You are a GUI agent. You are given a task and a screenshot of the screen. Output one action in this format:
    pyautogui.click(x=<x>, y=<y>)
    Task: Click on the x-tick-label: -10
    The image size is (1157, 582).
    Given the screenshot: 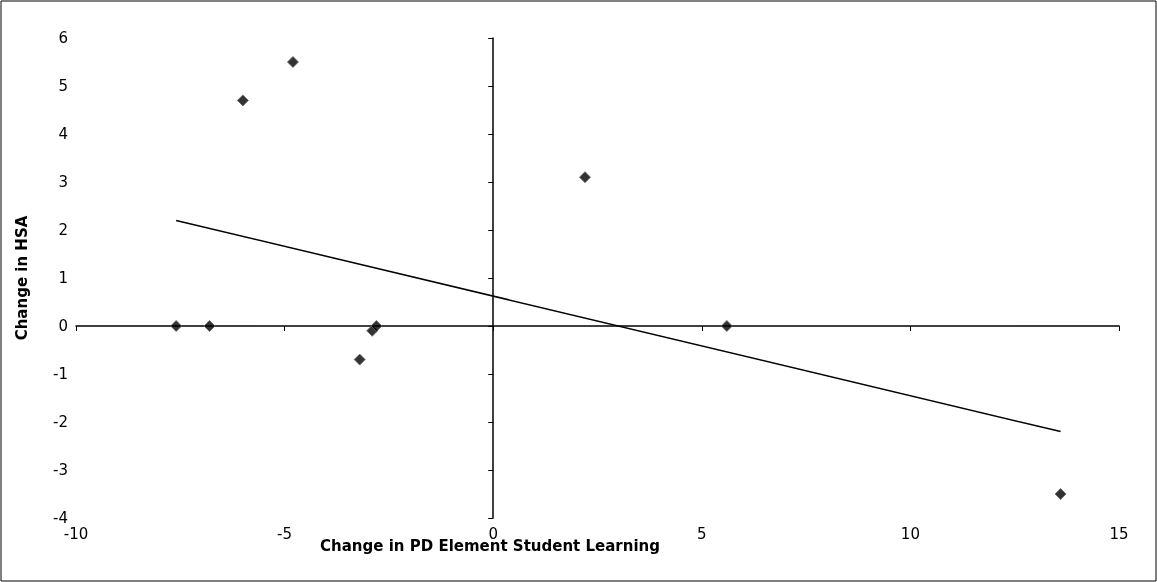 What is the action you would take?
    pyautogui.click(x=76, y=533)
    